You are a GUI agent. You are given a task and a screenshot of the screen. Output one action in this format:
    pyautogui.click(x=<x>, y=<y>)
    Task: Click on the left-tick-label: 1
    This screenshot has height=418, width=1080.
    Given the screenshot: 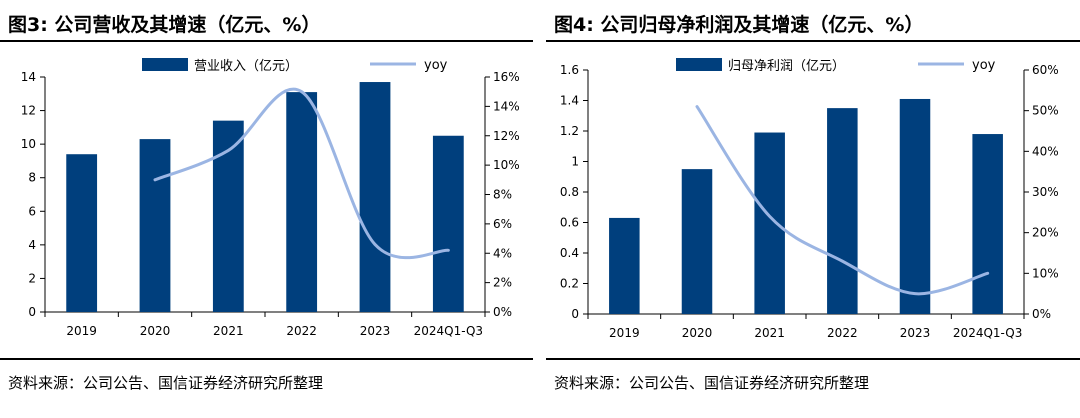 What is the action you would take?
    pyautogui.click(x=575, y=162)
    